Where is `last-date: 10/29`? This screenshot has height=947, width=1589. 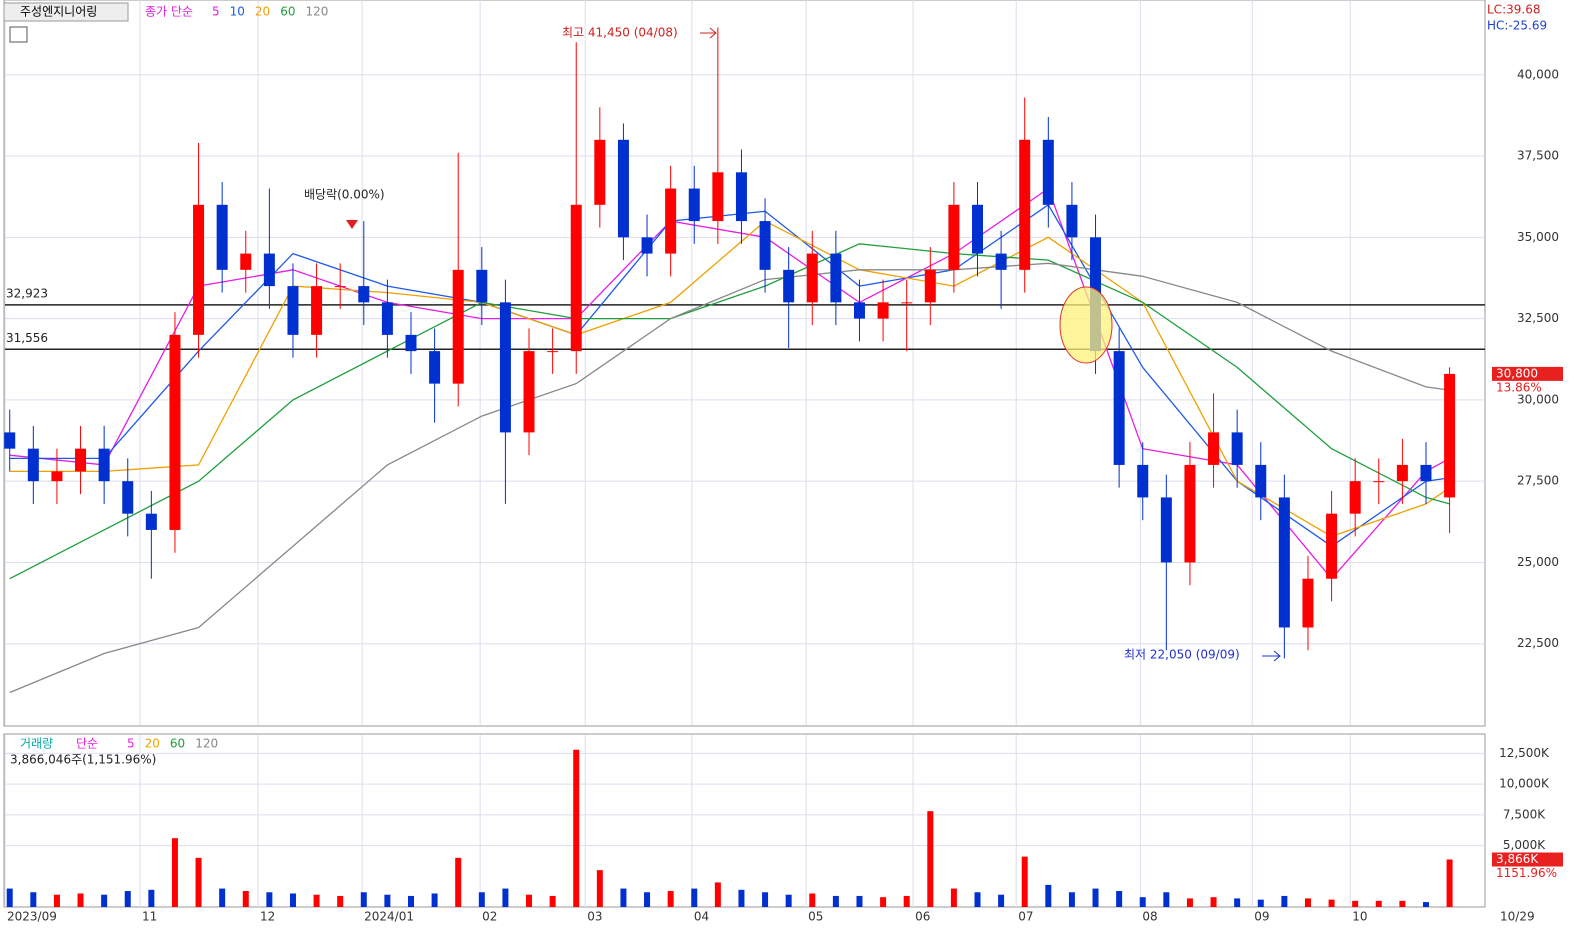
last-date: 10/29 is located at coordinates (1517, 917).